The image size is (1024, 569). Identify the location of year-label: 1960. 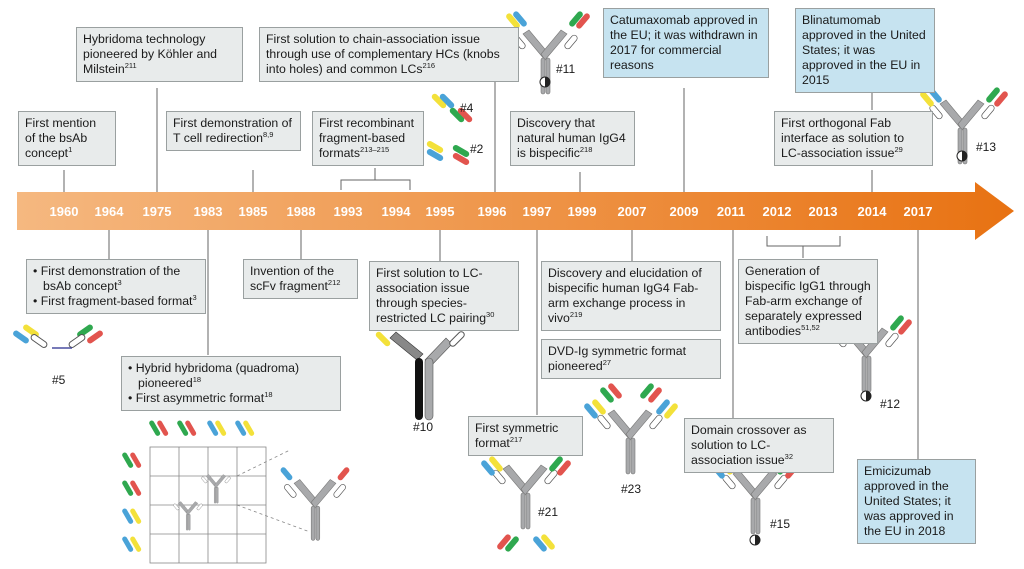
(64, 211).